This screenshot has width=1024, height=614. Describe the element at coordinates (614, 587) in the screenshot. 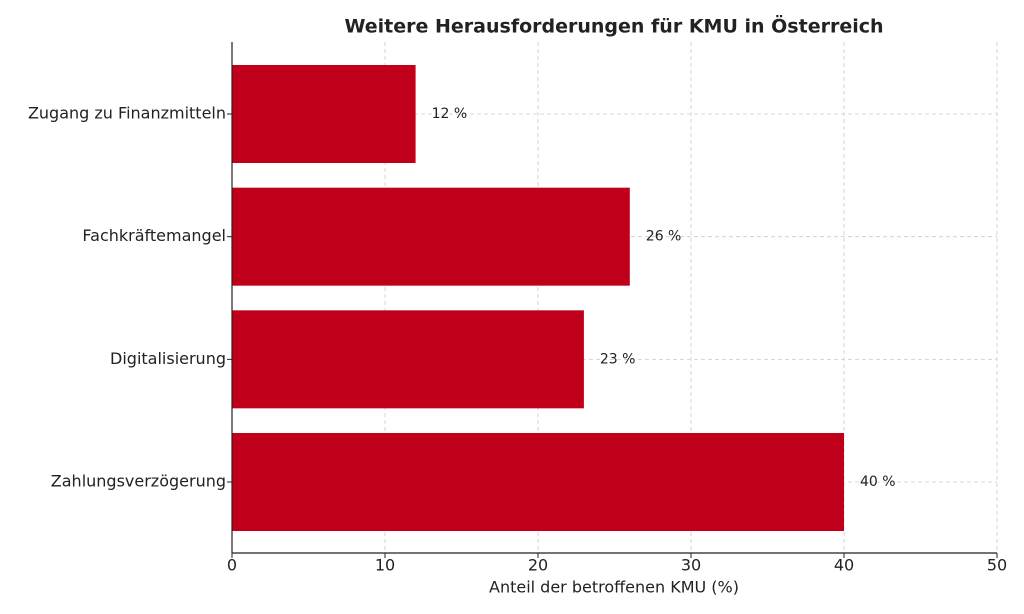

I see `x-axis-label: Anteil der betroffenen KMU (%)` at that location.